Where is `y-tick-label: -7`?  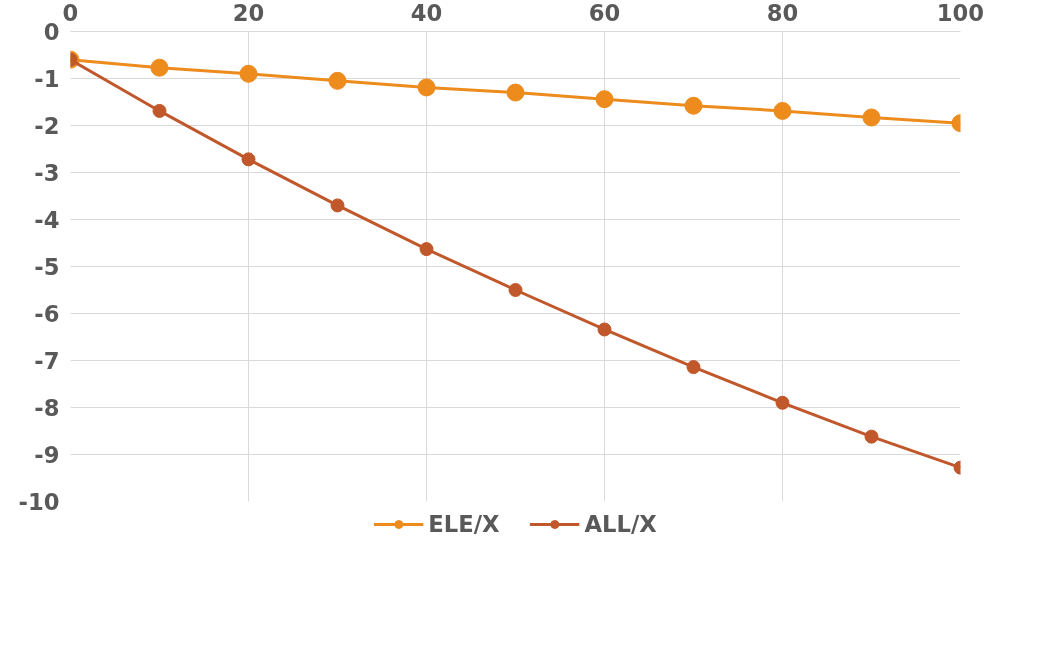 y-tick-label: -7 is located at coordinates (47, 361).